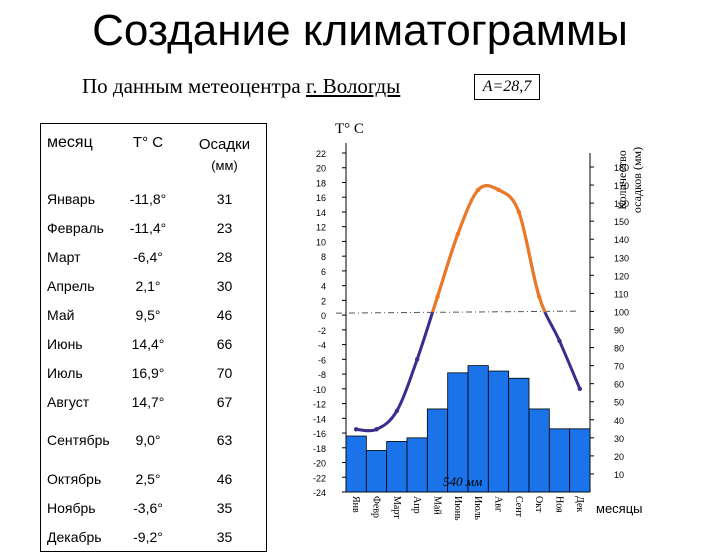 The height and width of the screenshot is (552, 720). What do you see at coordinates (319, 449) in the screenshot?
I see `temp-tick-label: -18` at bounding box center [319, 449].